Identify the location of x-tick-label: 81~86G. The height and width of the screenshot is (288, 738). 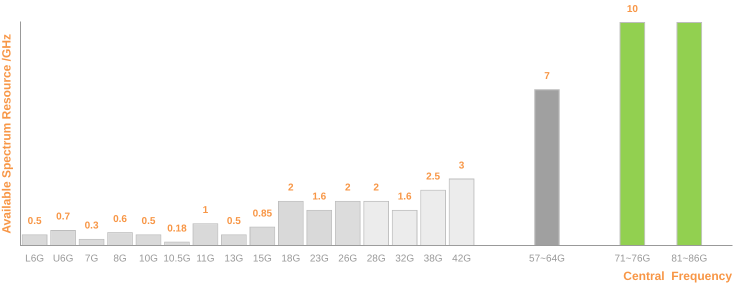
(689, 258).